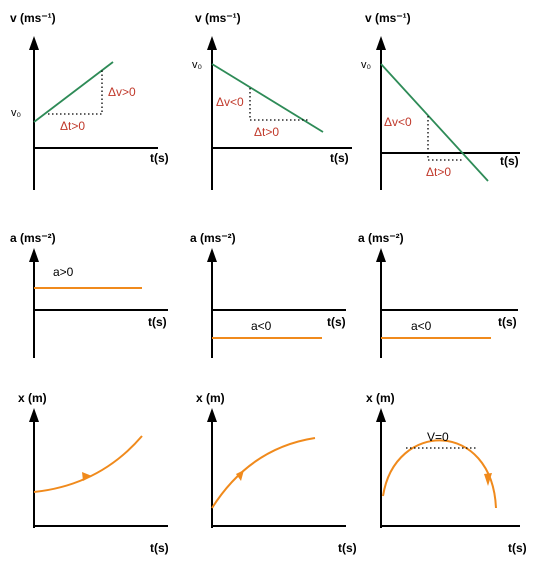  Describe the element at coordinates (89, 294) in the screenshot. I see `acceleration-graph-1: a (ms⁻²) t(s) a>0` at that location.